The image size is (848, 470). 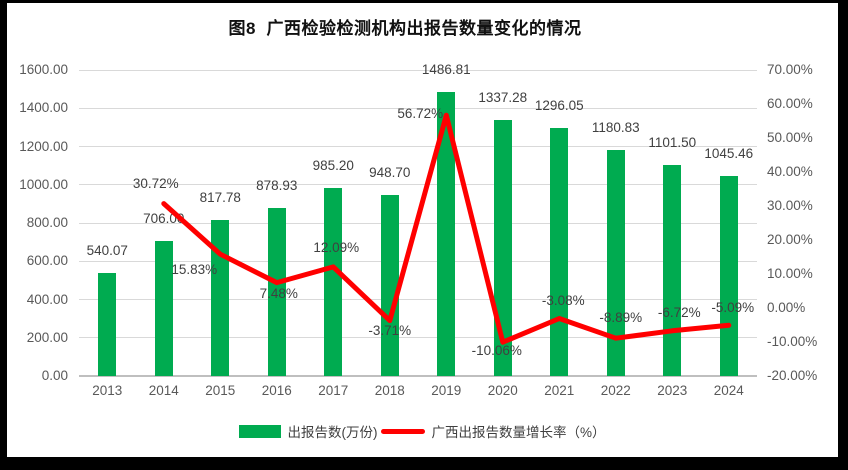 What do you see at coordinates (728, 390) in the screenshot?
I see `x-axis-label-2024: 2024` at bounding box center [728, 390].